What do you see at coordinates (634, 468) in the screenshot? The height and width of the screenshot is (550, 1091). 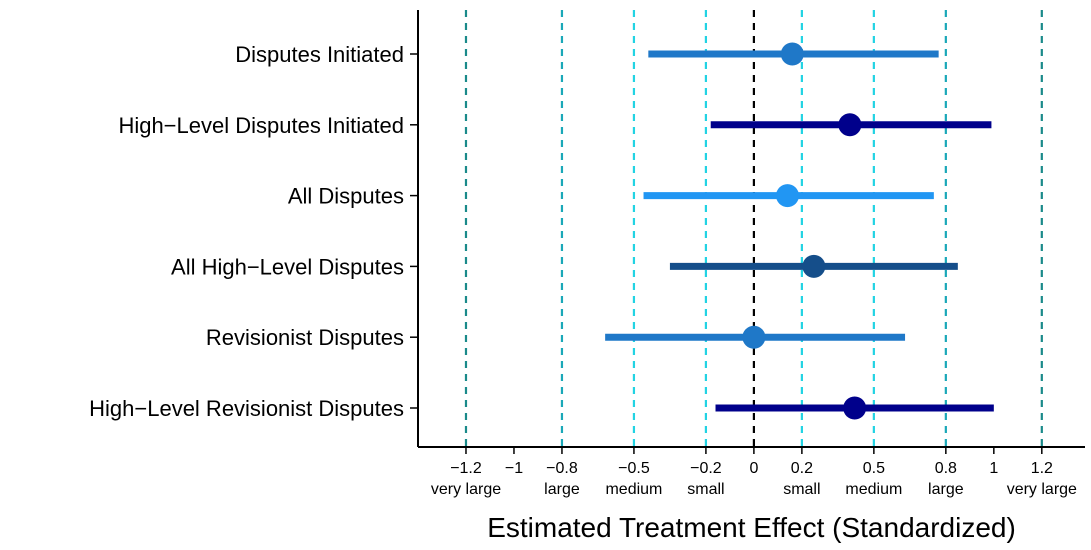 I see `x-tick-label: −0.5` at bounding box center [634, 468].